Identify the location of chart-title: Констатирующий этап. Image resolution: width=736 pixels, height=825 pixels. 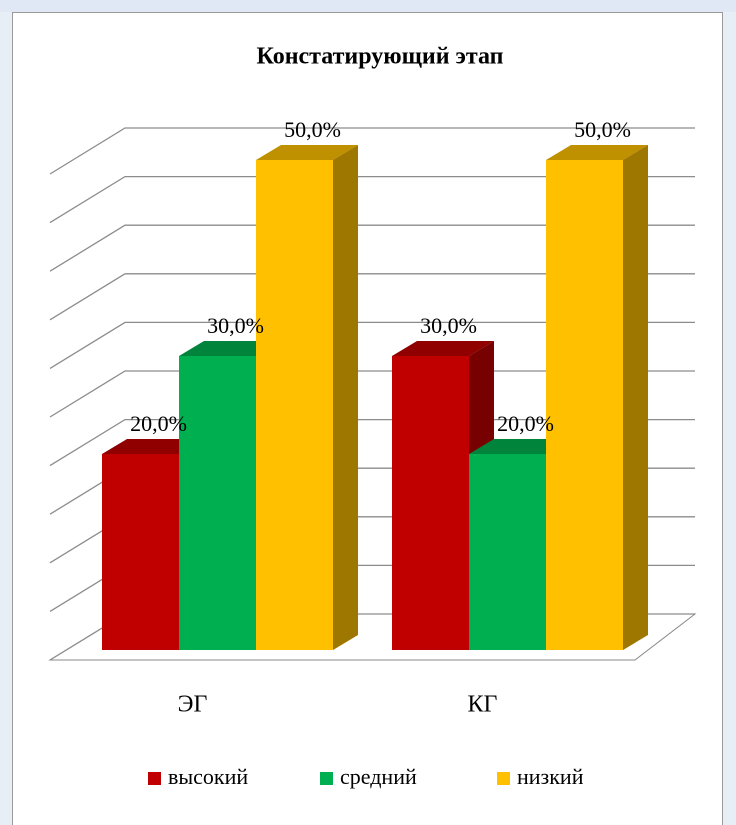
(379, 57).